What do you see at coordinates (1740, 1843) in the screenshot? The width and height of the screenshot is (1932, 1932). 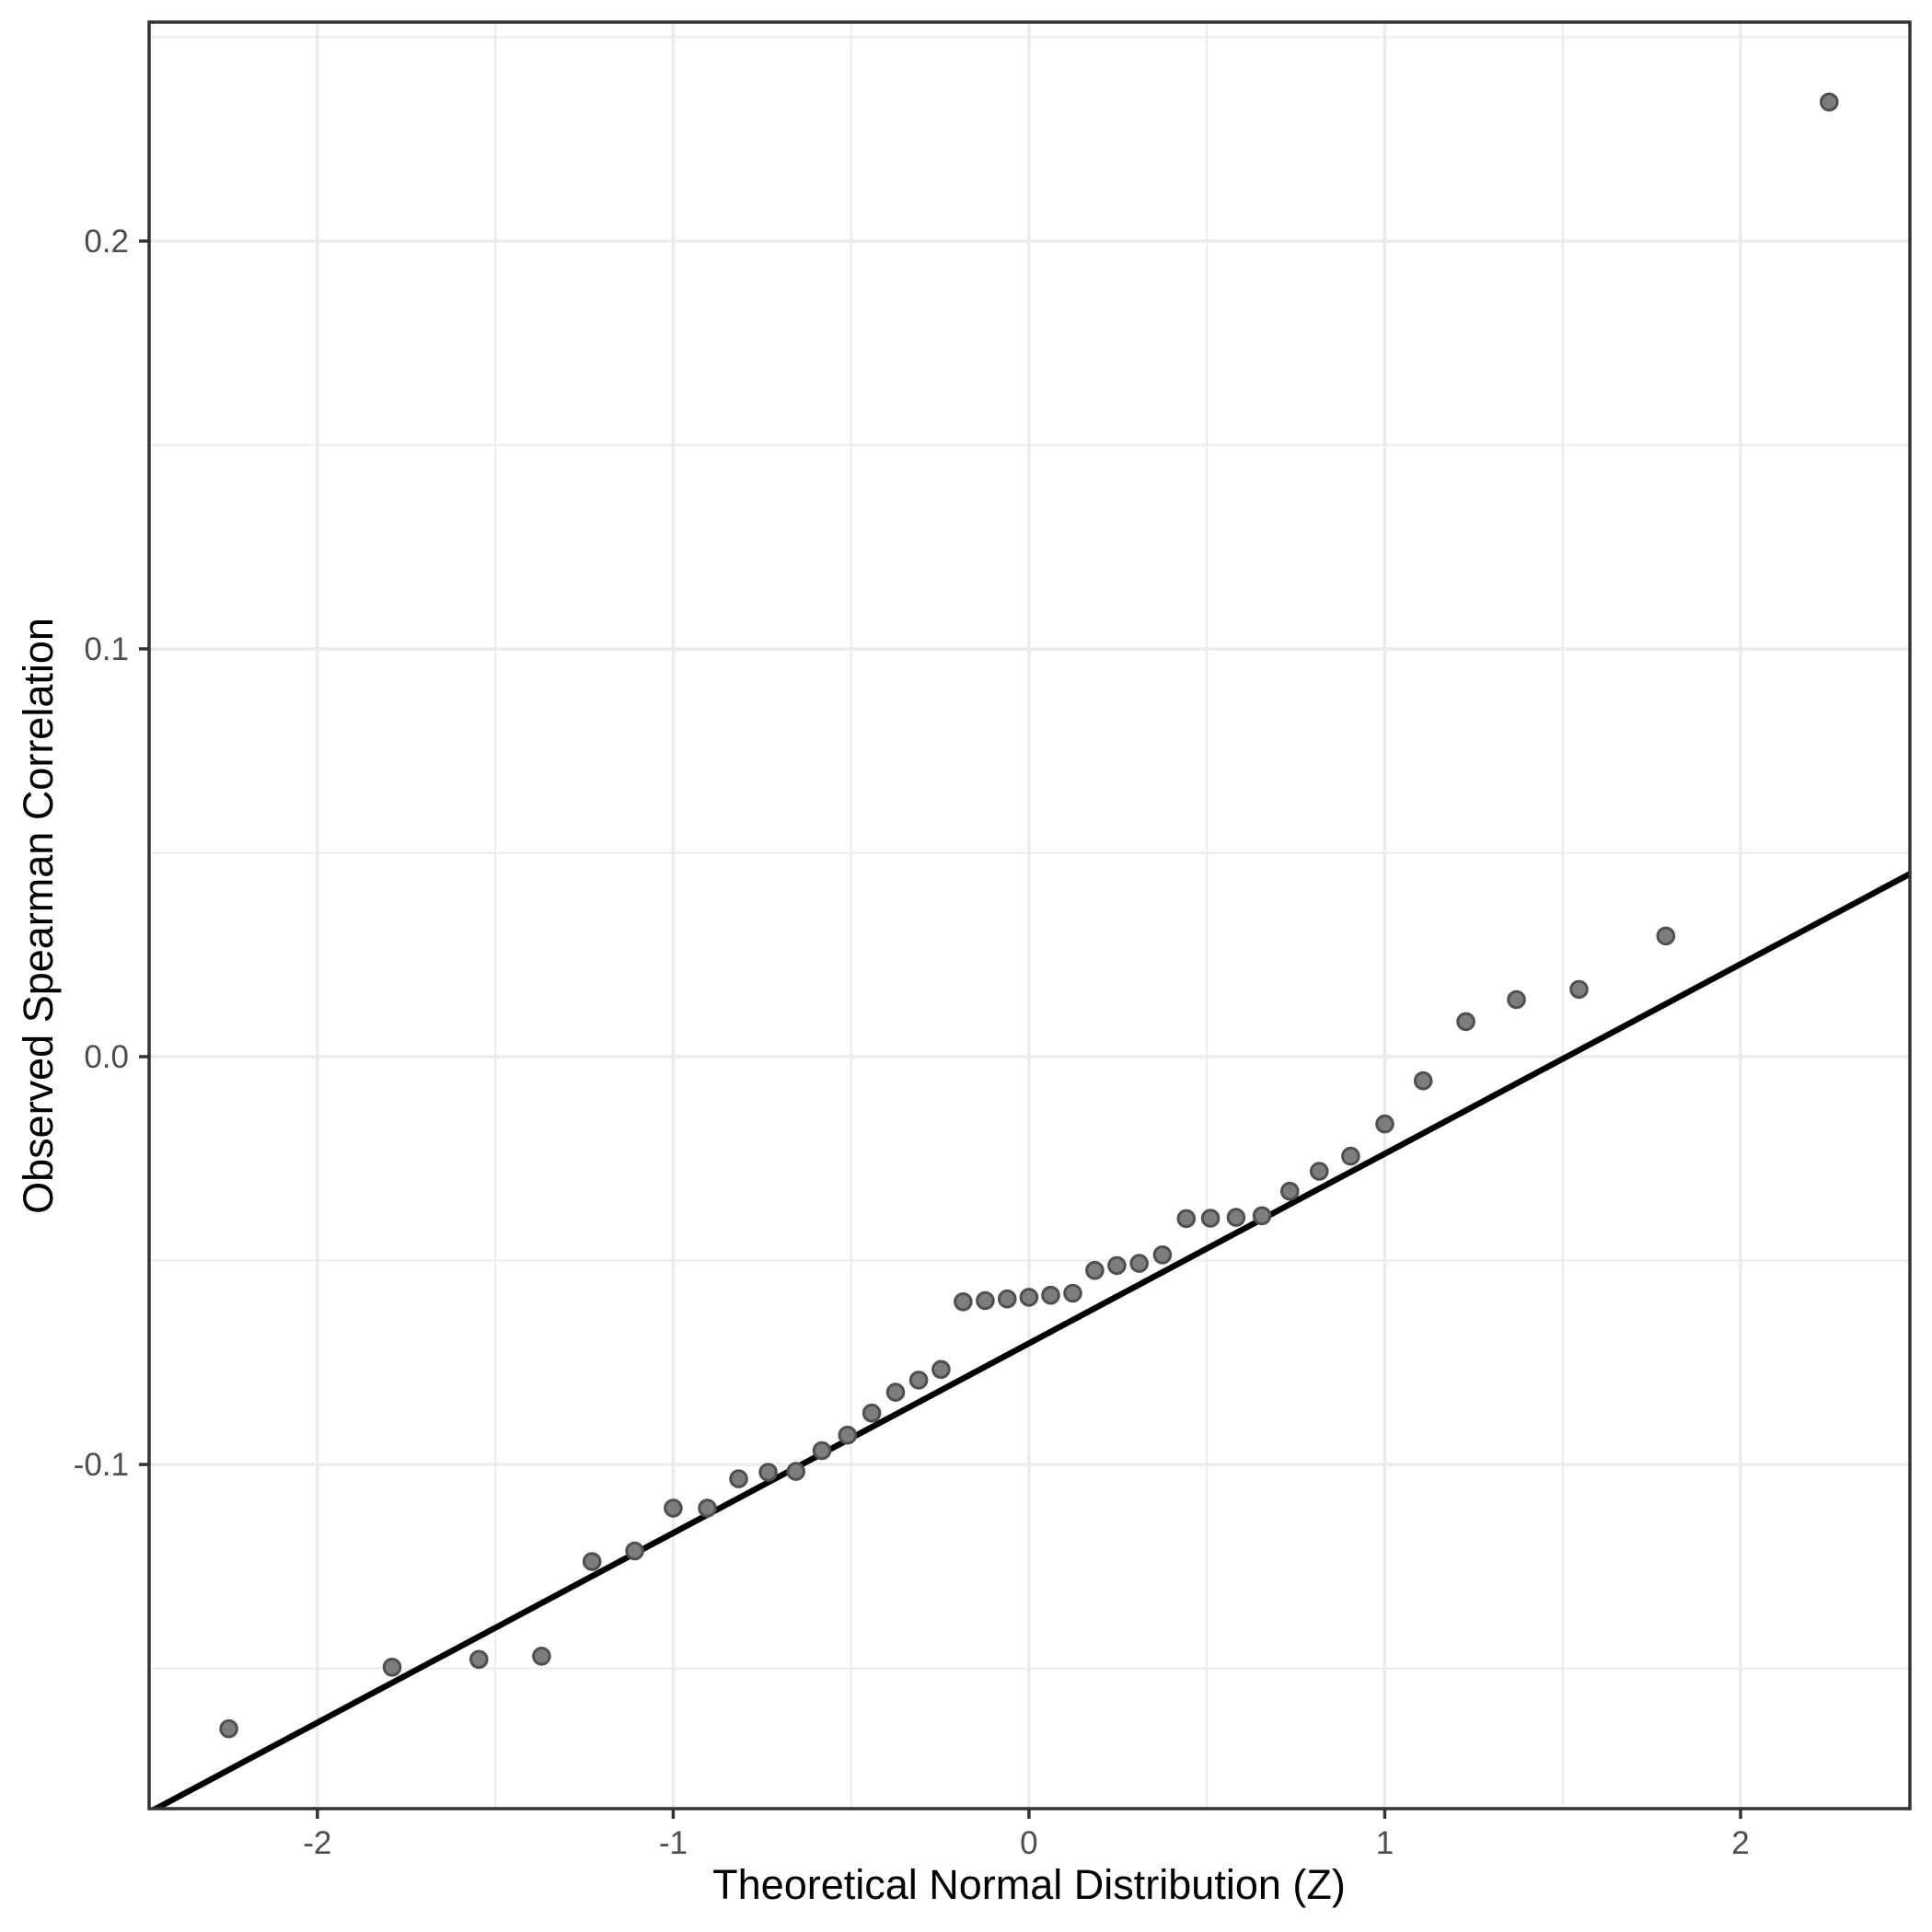 I see `x-tick-label: 2` at bounding box center [1740, 1843].